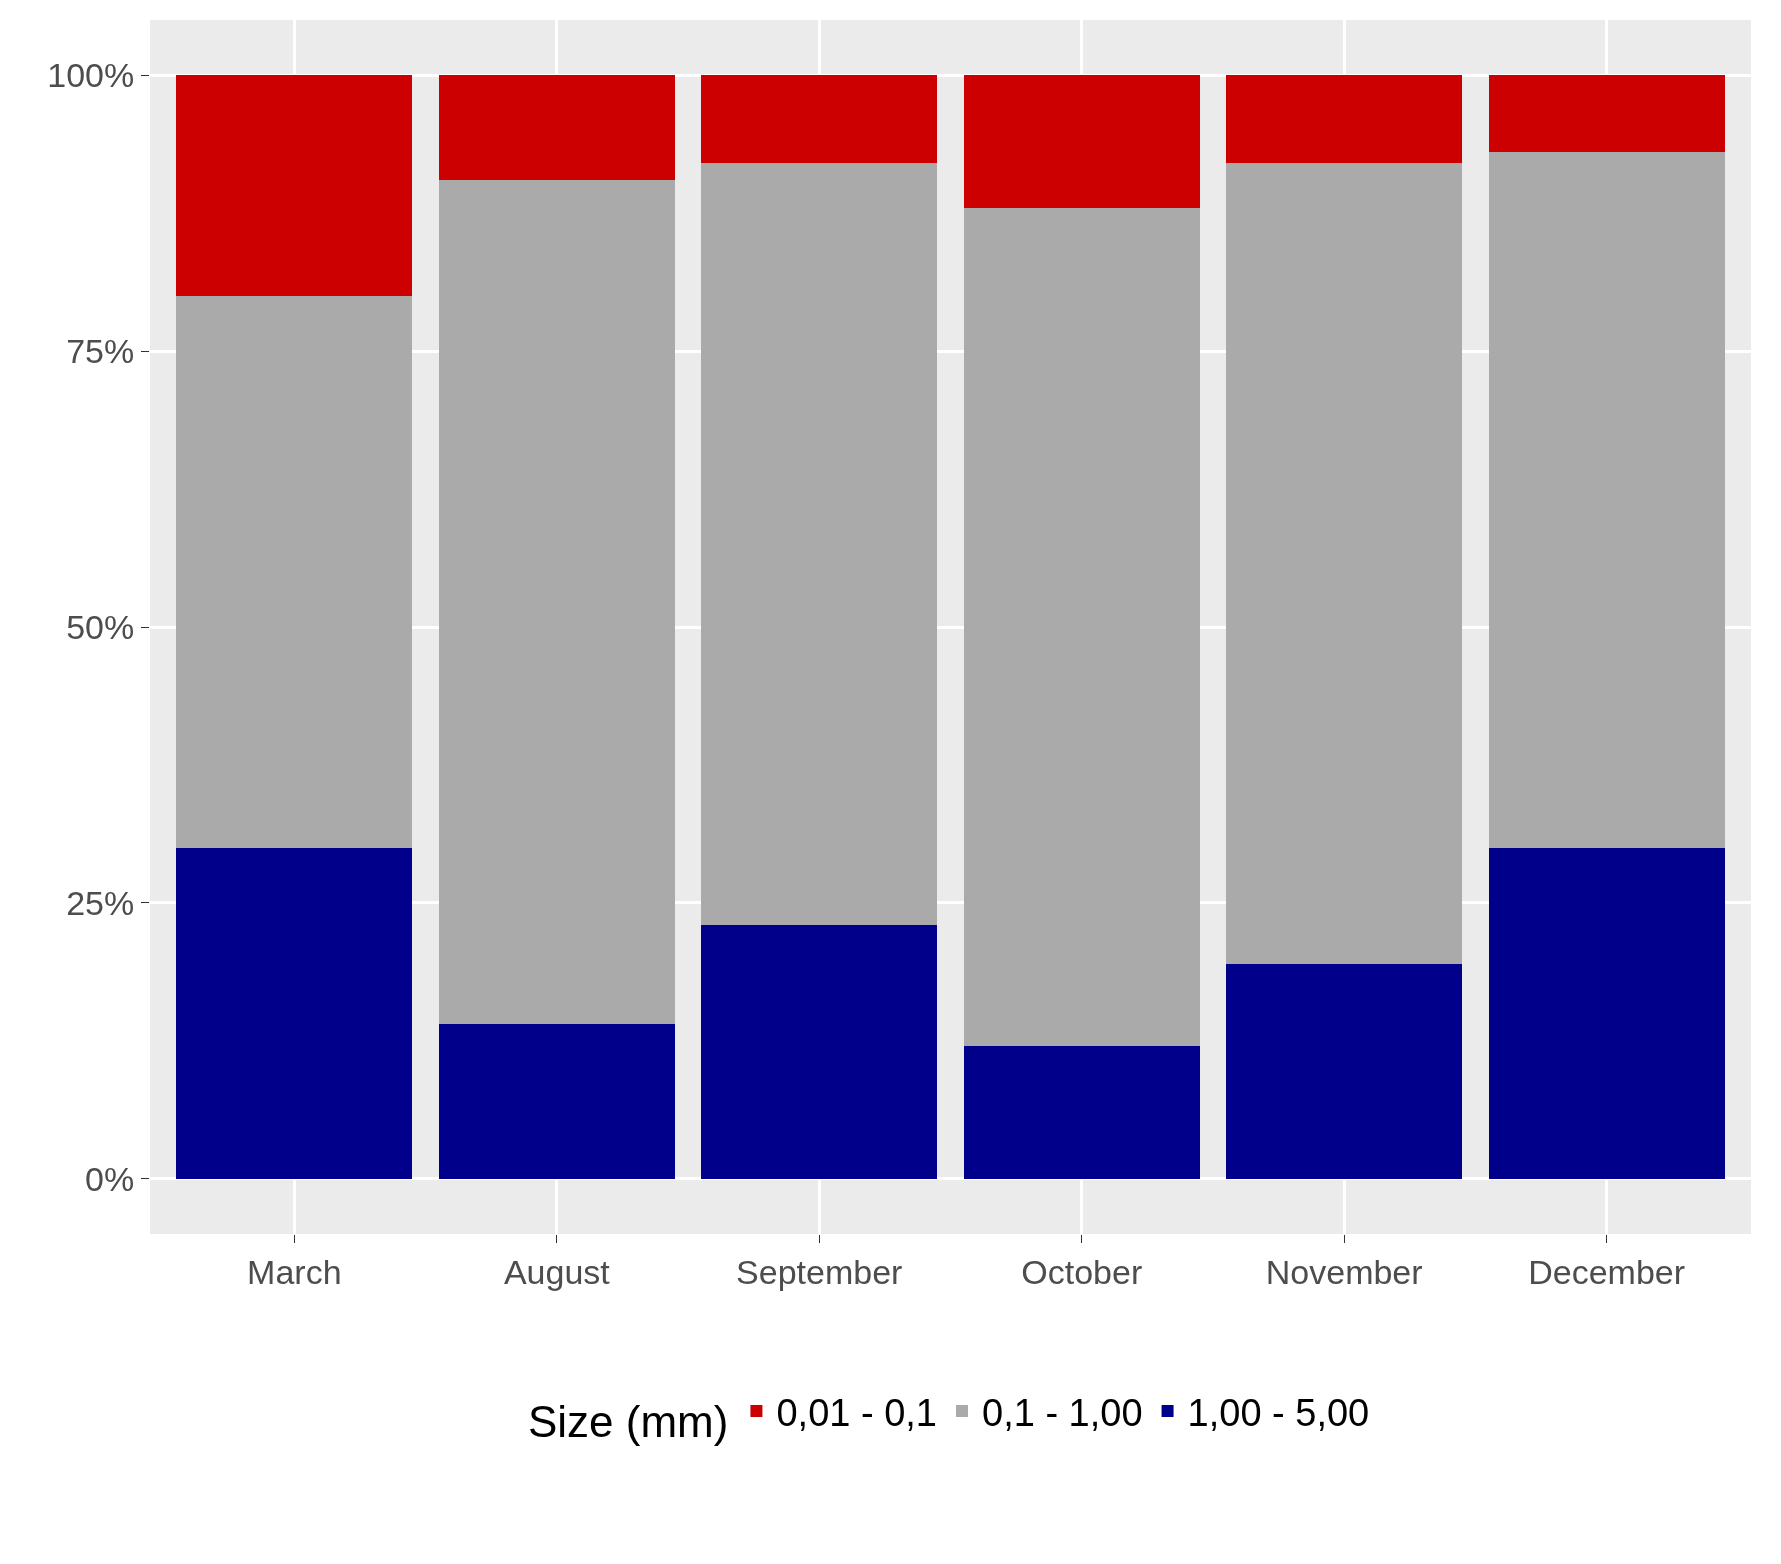  Describe the element at coordinates (100, 350) in the screenshot. I see `y-tick-label: 75%` at that location.